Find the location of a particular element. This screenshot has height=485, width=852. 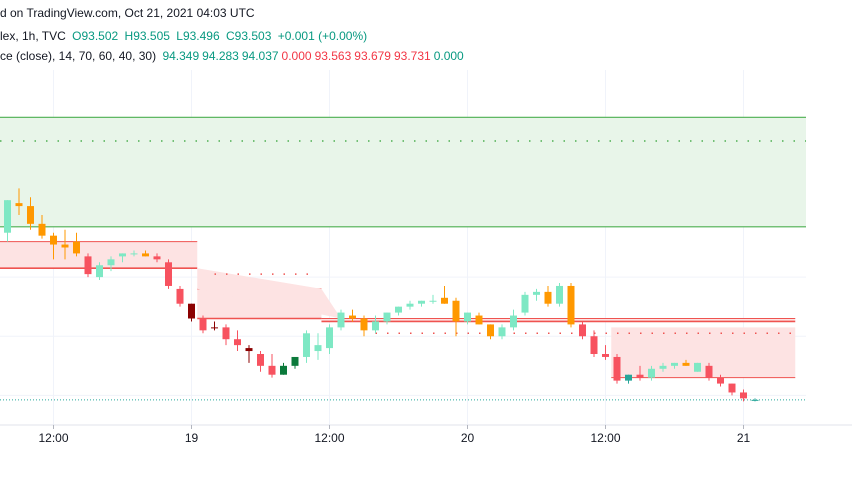

indicator-value: 94.349 is located at coordinates (181, 56).